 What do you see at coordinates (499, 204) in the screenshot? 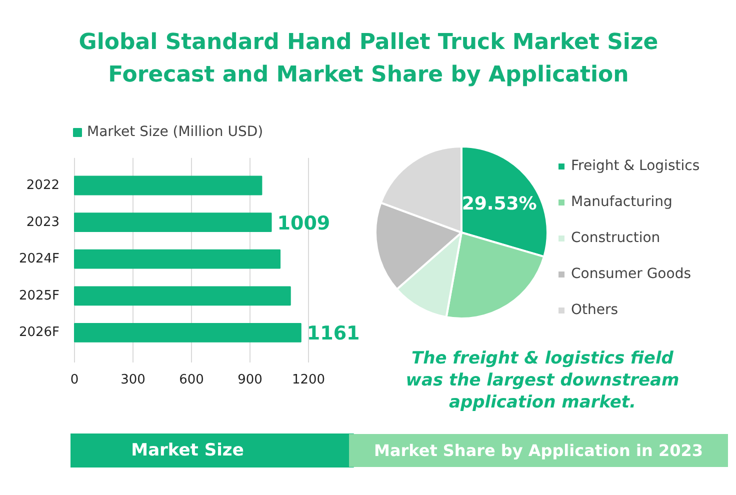
I see `data-label: 29.53%` at bounding box center [499, 204].